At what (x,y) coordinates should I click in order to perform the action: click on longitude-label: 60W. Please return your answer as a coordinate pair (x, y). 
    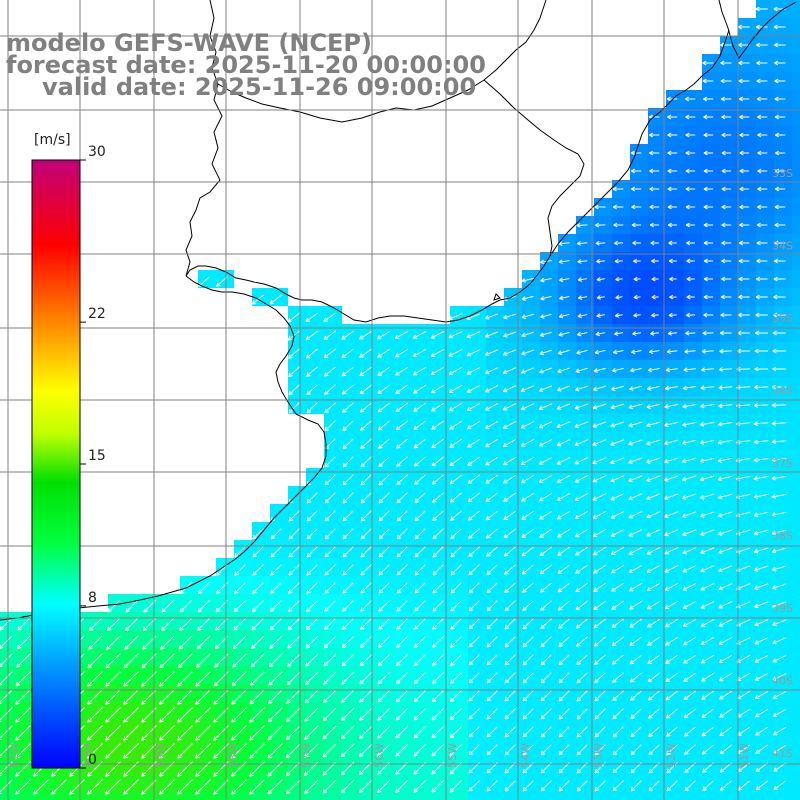
    Looking at the image, I should click on (87, 755).